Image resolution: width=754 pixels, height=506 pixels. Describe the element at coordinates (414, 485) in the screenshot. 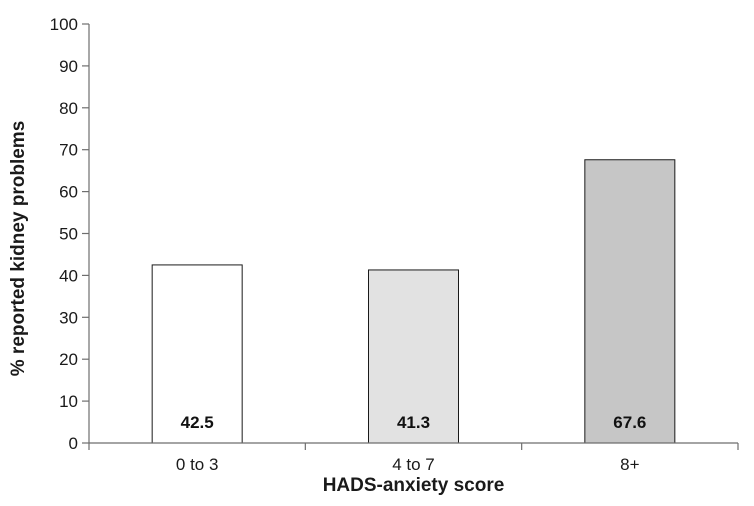

I see `x-axis-title: HADS-anxiety score` at that location.